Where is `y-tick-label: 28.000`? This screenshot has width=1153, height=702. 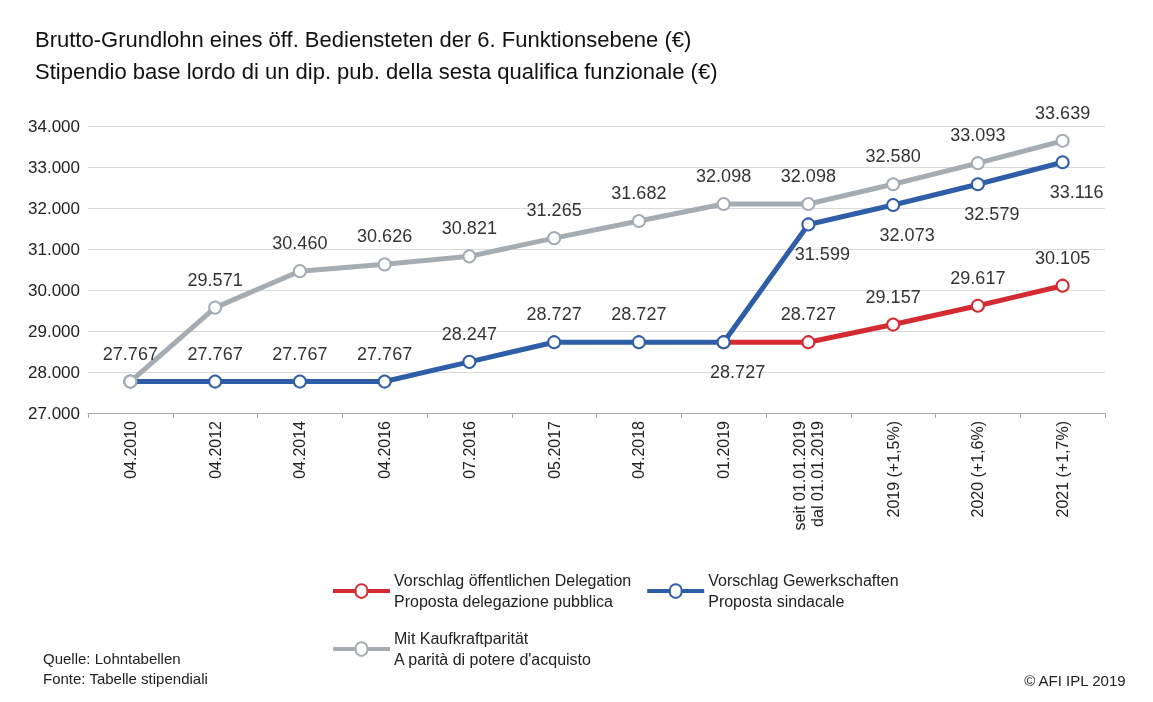
y-tick-label: 28.000 is located at coordinates (54, 372).